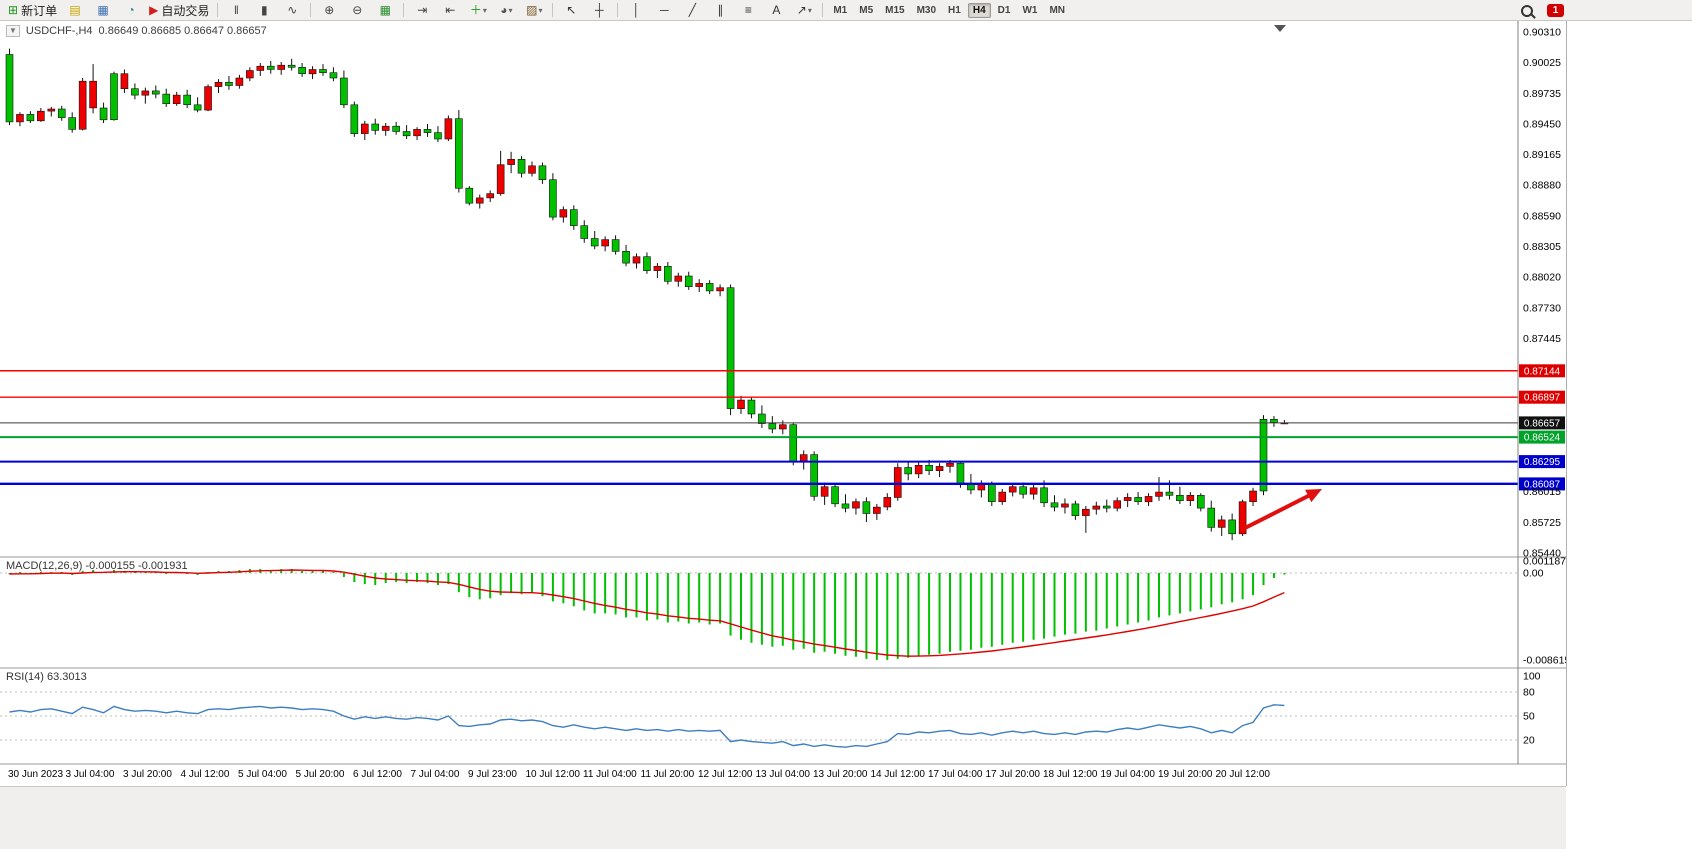 This screenshot has height=849, width=1692. I want to click on horizontal-line-icon-glyph: ─, so click(664, 10).